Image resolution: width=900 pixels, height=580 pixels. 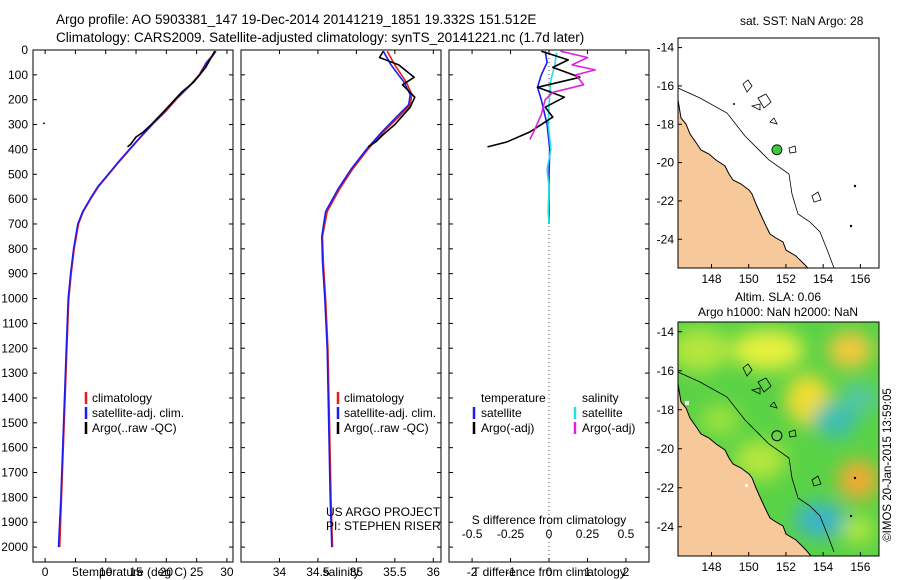 What do you see at coordinates (608, 428) in the screenshot?
I see `legend-label-sal-argo: Argo(-adj)` at bounding box center [608, 428].